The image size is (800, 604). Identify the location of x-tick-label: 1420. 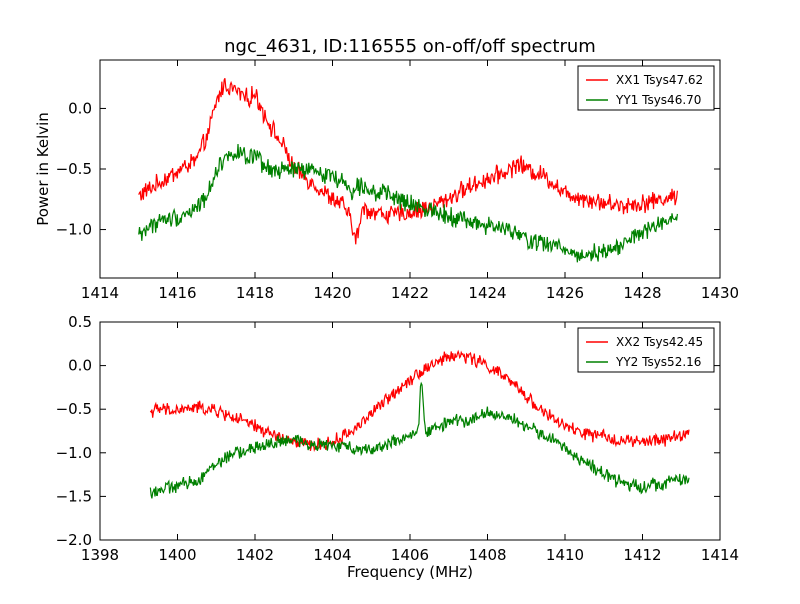
(332, 293).